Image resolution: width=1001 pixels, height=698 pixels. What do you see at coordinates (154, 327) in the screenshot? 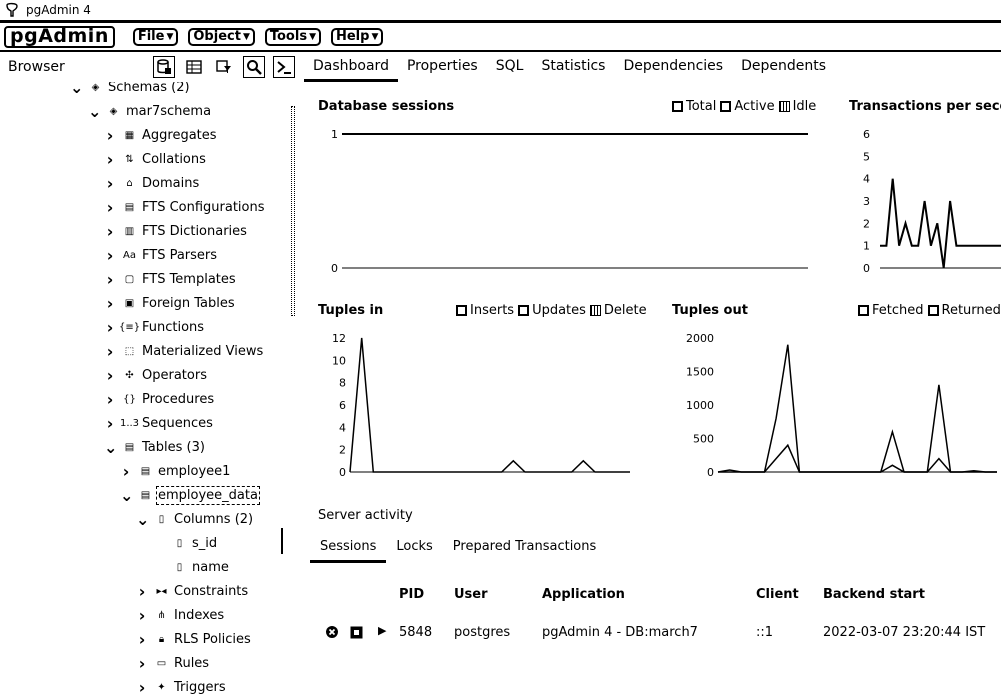
I see `tree-item-functions: › {≡} Functions` at bounding box center [154, 327].